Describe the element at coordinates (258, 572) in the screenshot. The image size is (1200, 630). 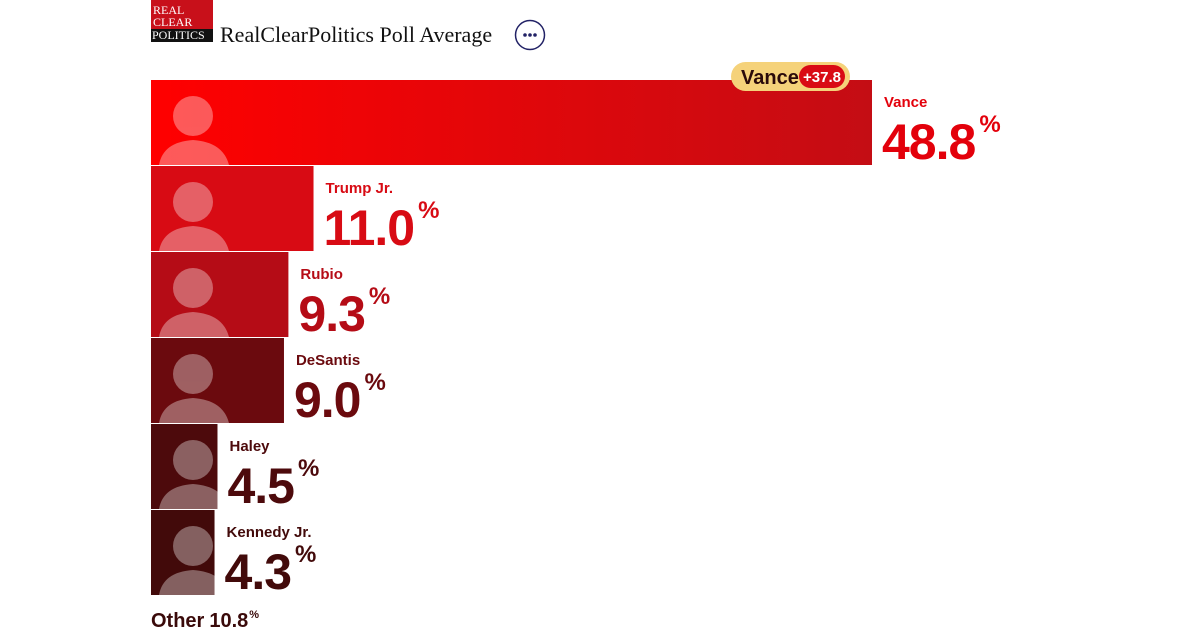
I see `value-label: 4.3` at that location.